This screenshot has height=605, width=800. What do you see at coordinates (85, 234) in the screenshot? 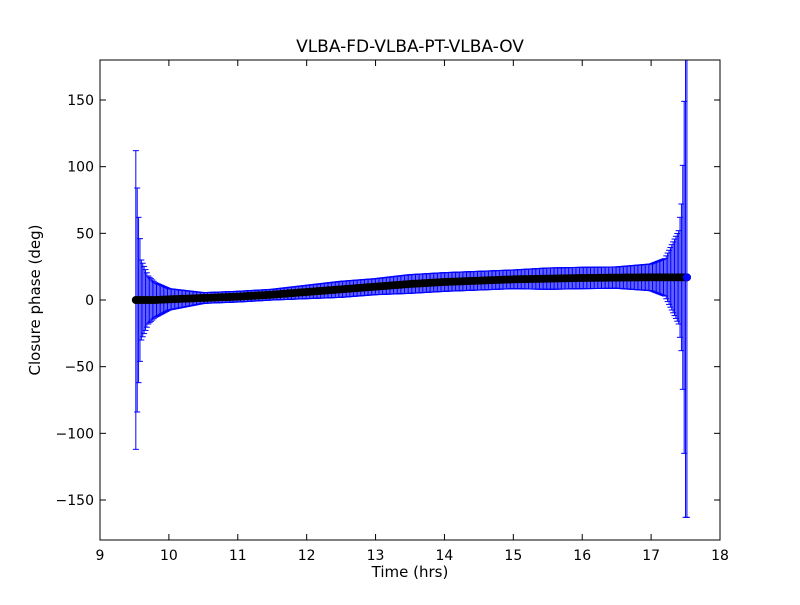
I see `y-tick-label: 50` at bounding box center [85, 234].